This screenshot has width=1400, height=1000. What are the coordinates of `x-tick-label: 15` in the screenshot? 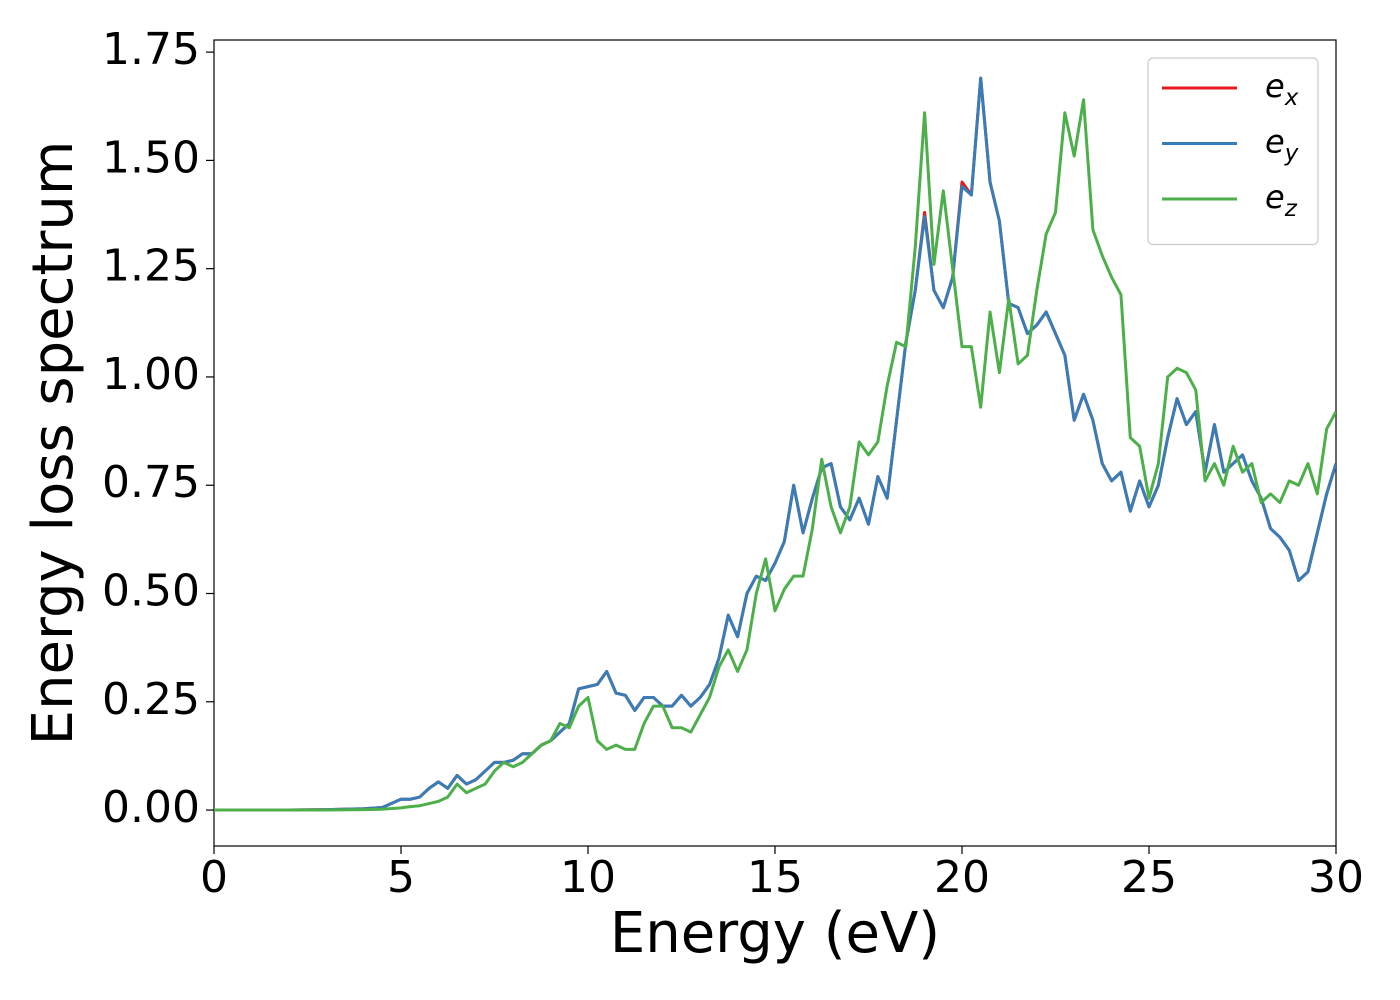 It's located at (775, 877).